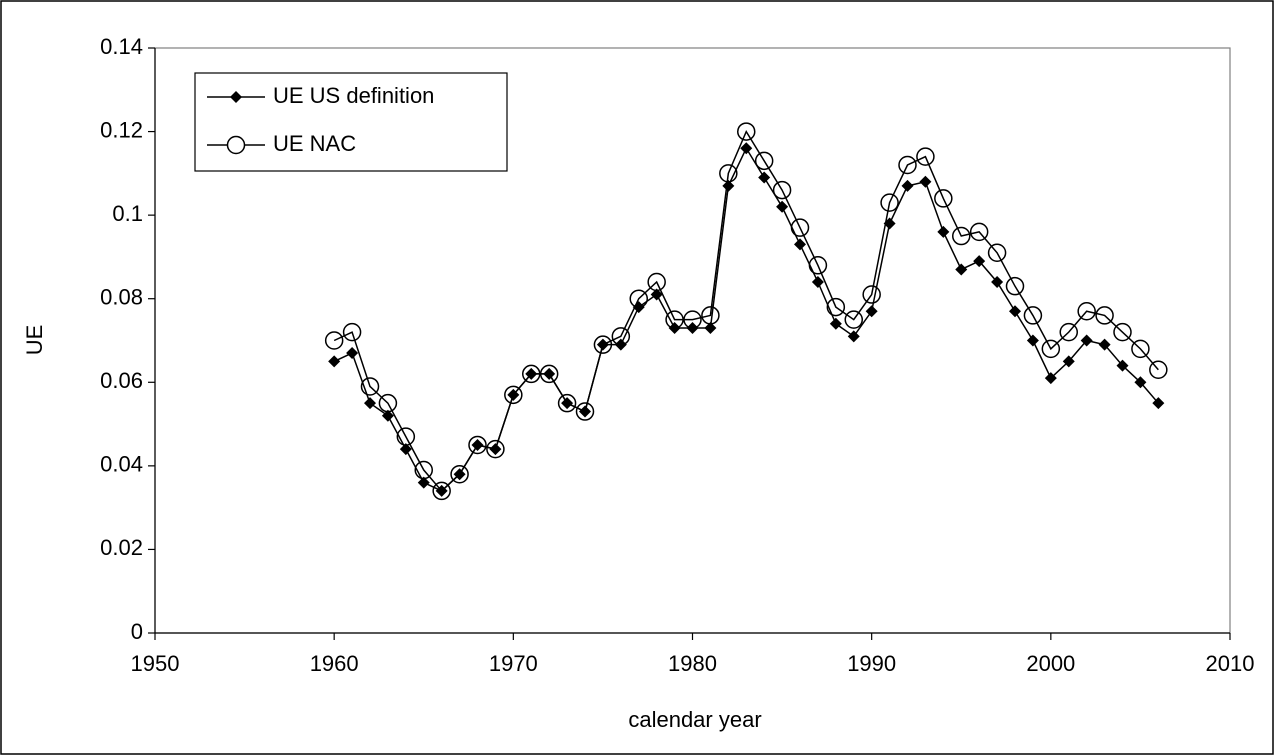 This screenshot has width=1275, height=756. I want to click on x-tick-label: 2010, so click(1230, 663).